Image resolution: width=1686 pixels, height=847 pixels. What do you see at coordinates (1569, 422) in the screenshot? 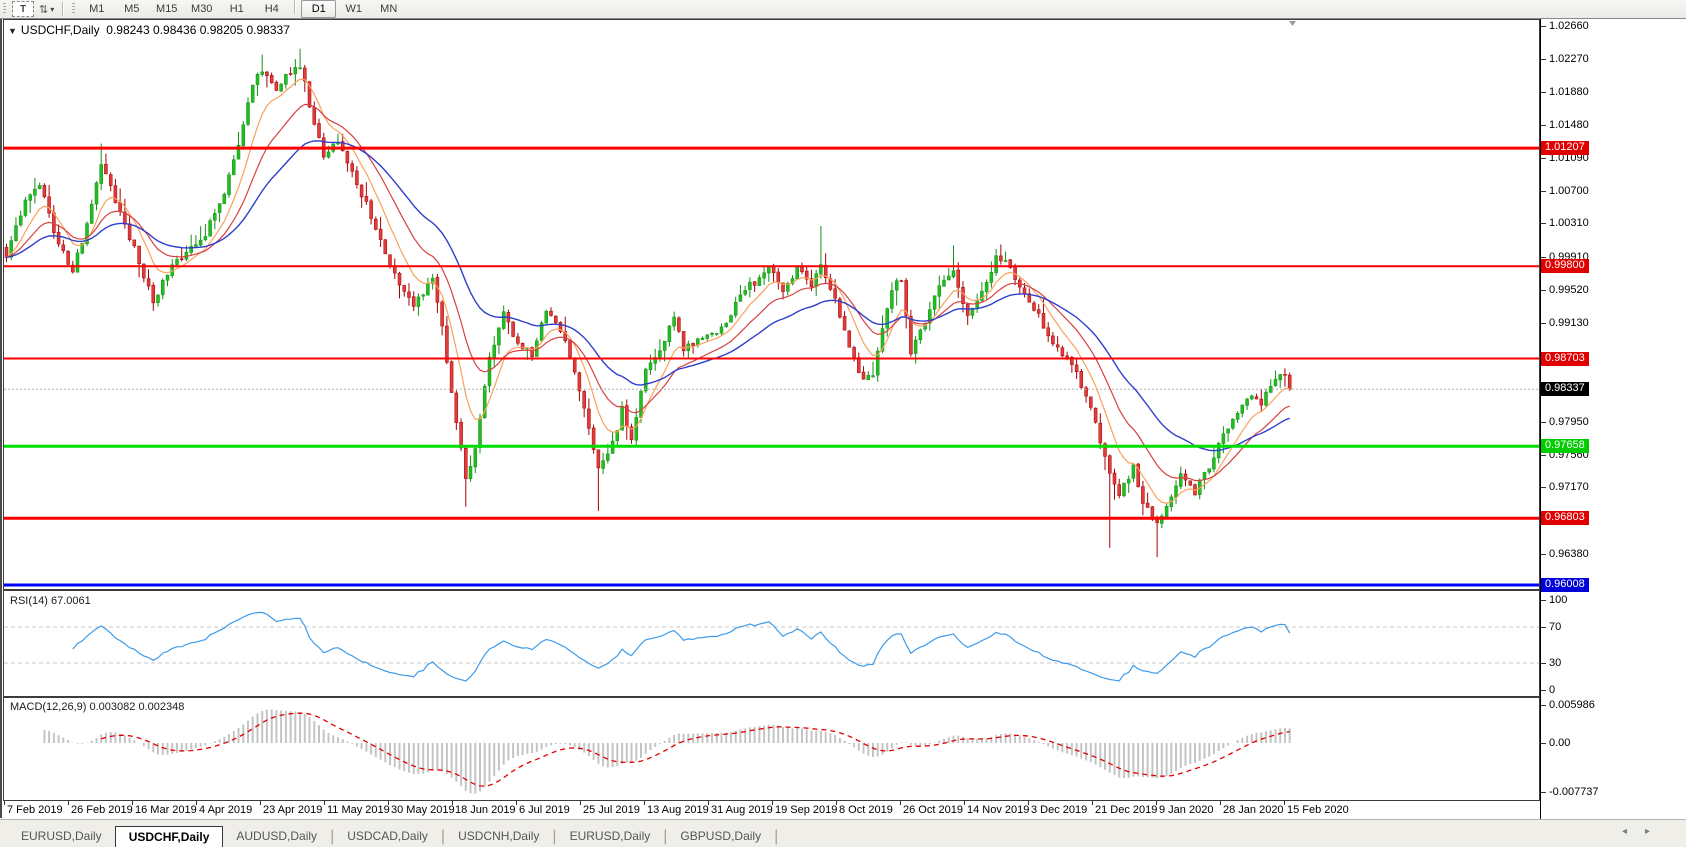
I see `price-tick-label: 0.97950` at bounding box center [1569, 422].